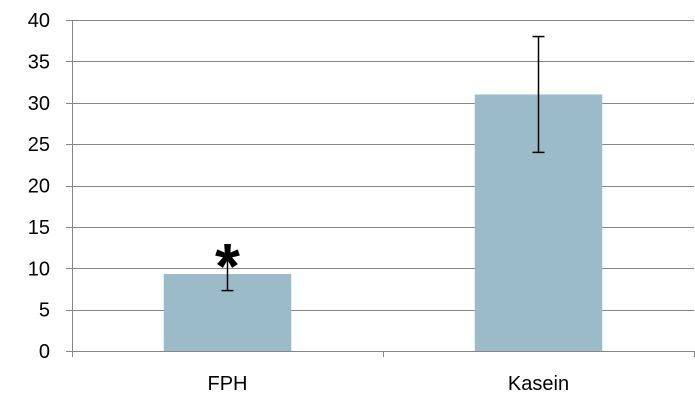 Image resolution: width=695 pixels, height=394 pixels. What do you see at coordinates (39, 62) in the screenshot?
I see `y-tick-label: 35` at bounding box center [39, 62].